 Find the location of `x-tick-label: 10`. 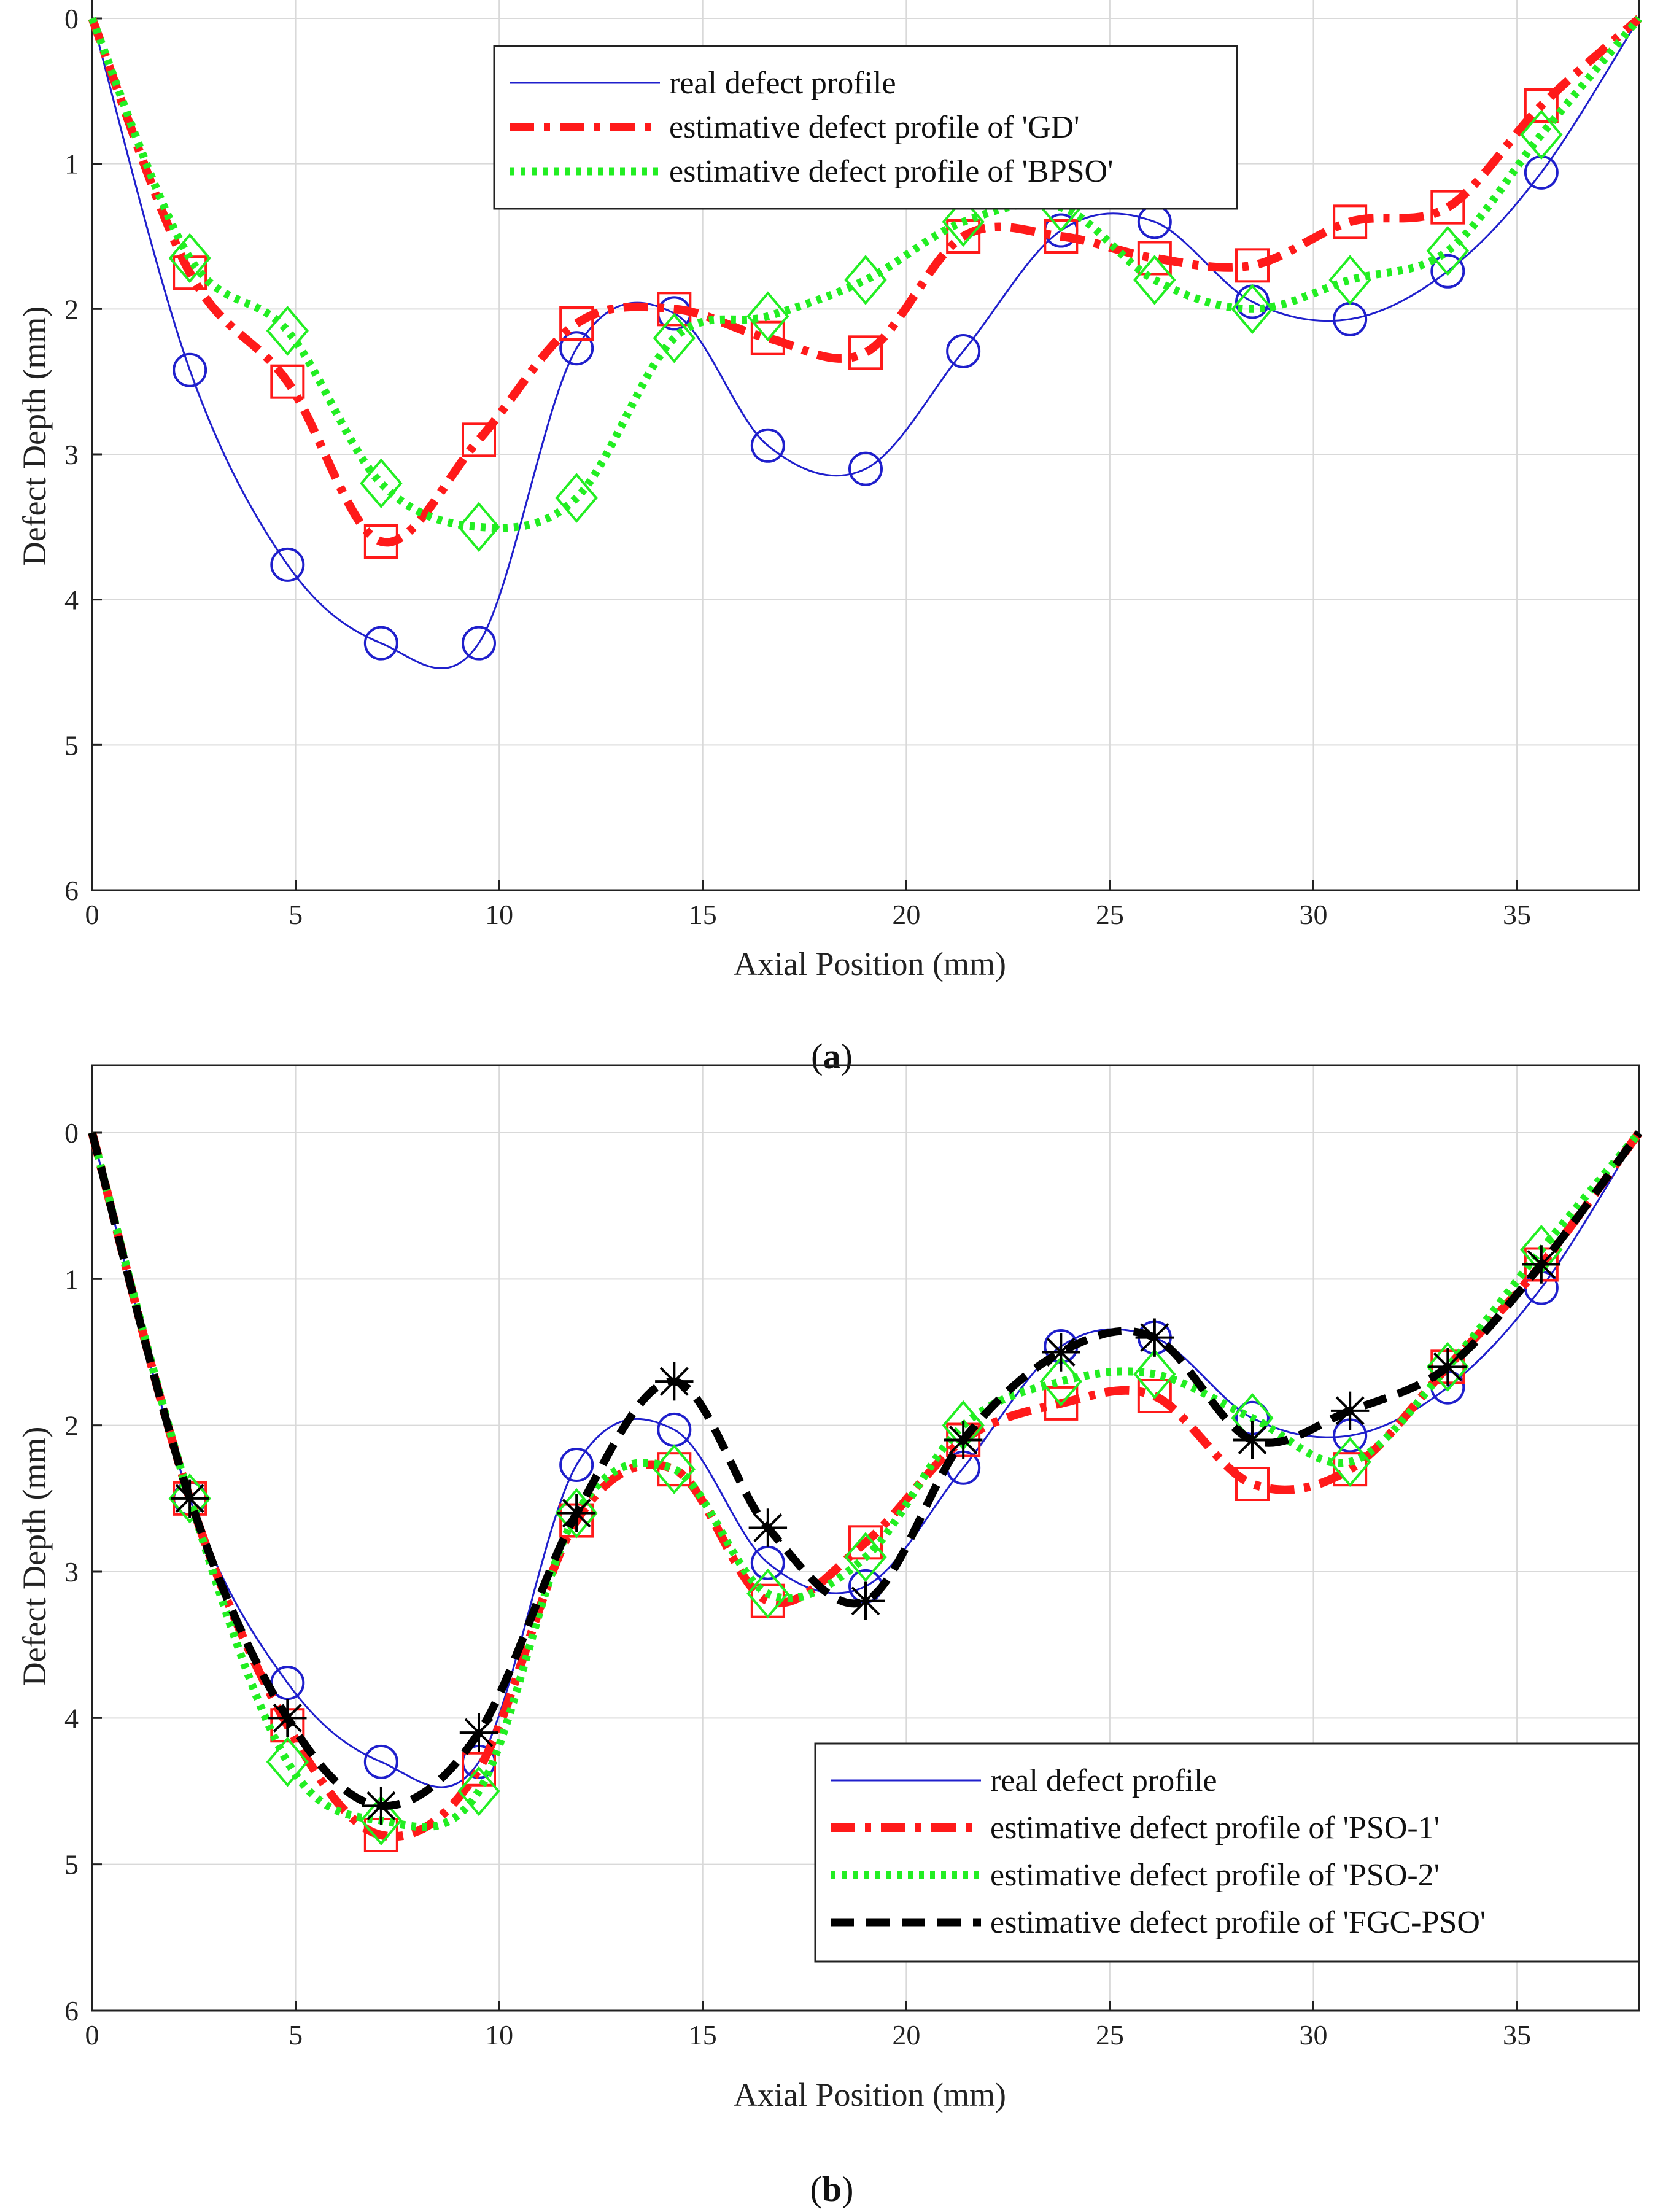

x-tick-label: 10 is located at coordinates (499, 2035).